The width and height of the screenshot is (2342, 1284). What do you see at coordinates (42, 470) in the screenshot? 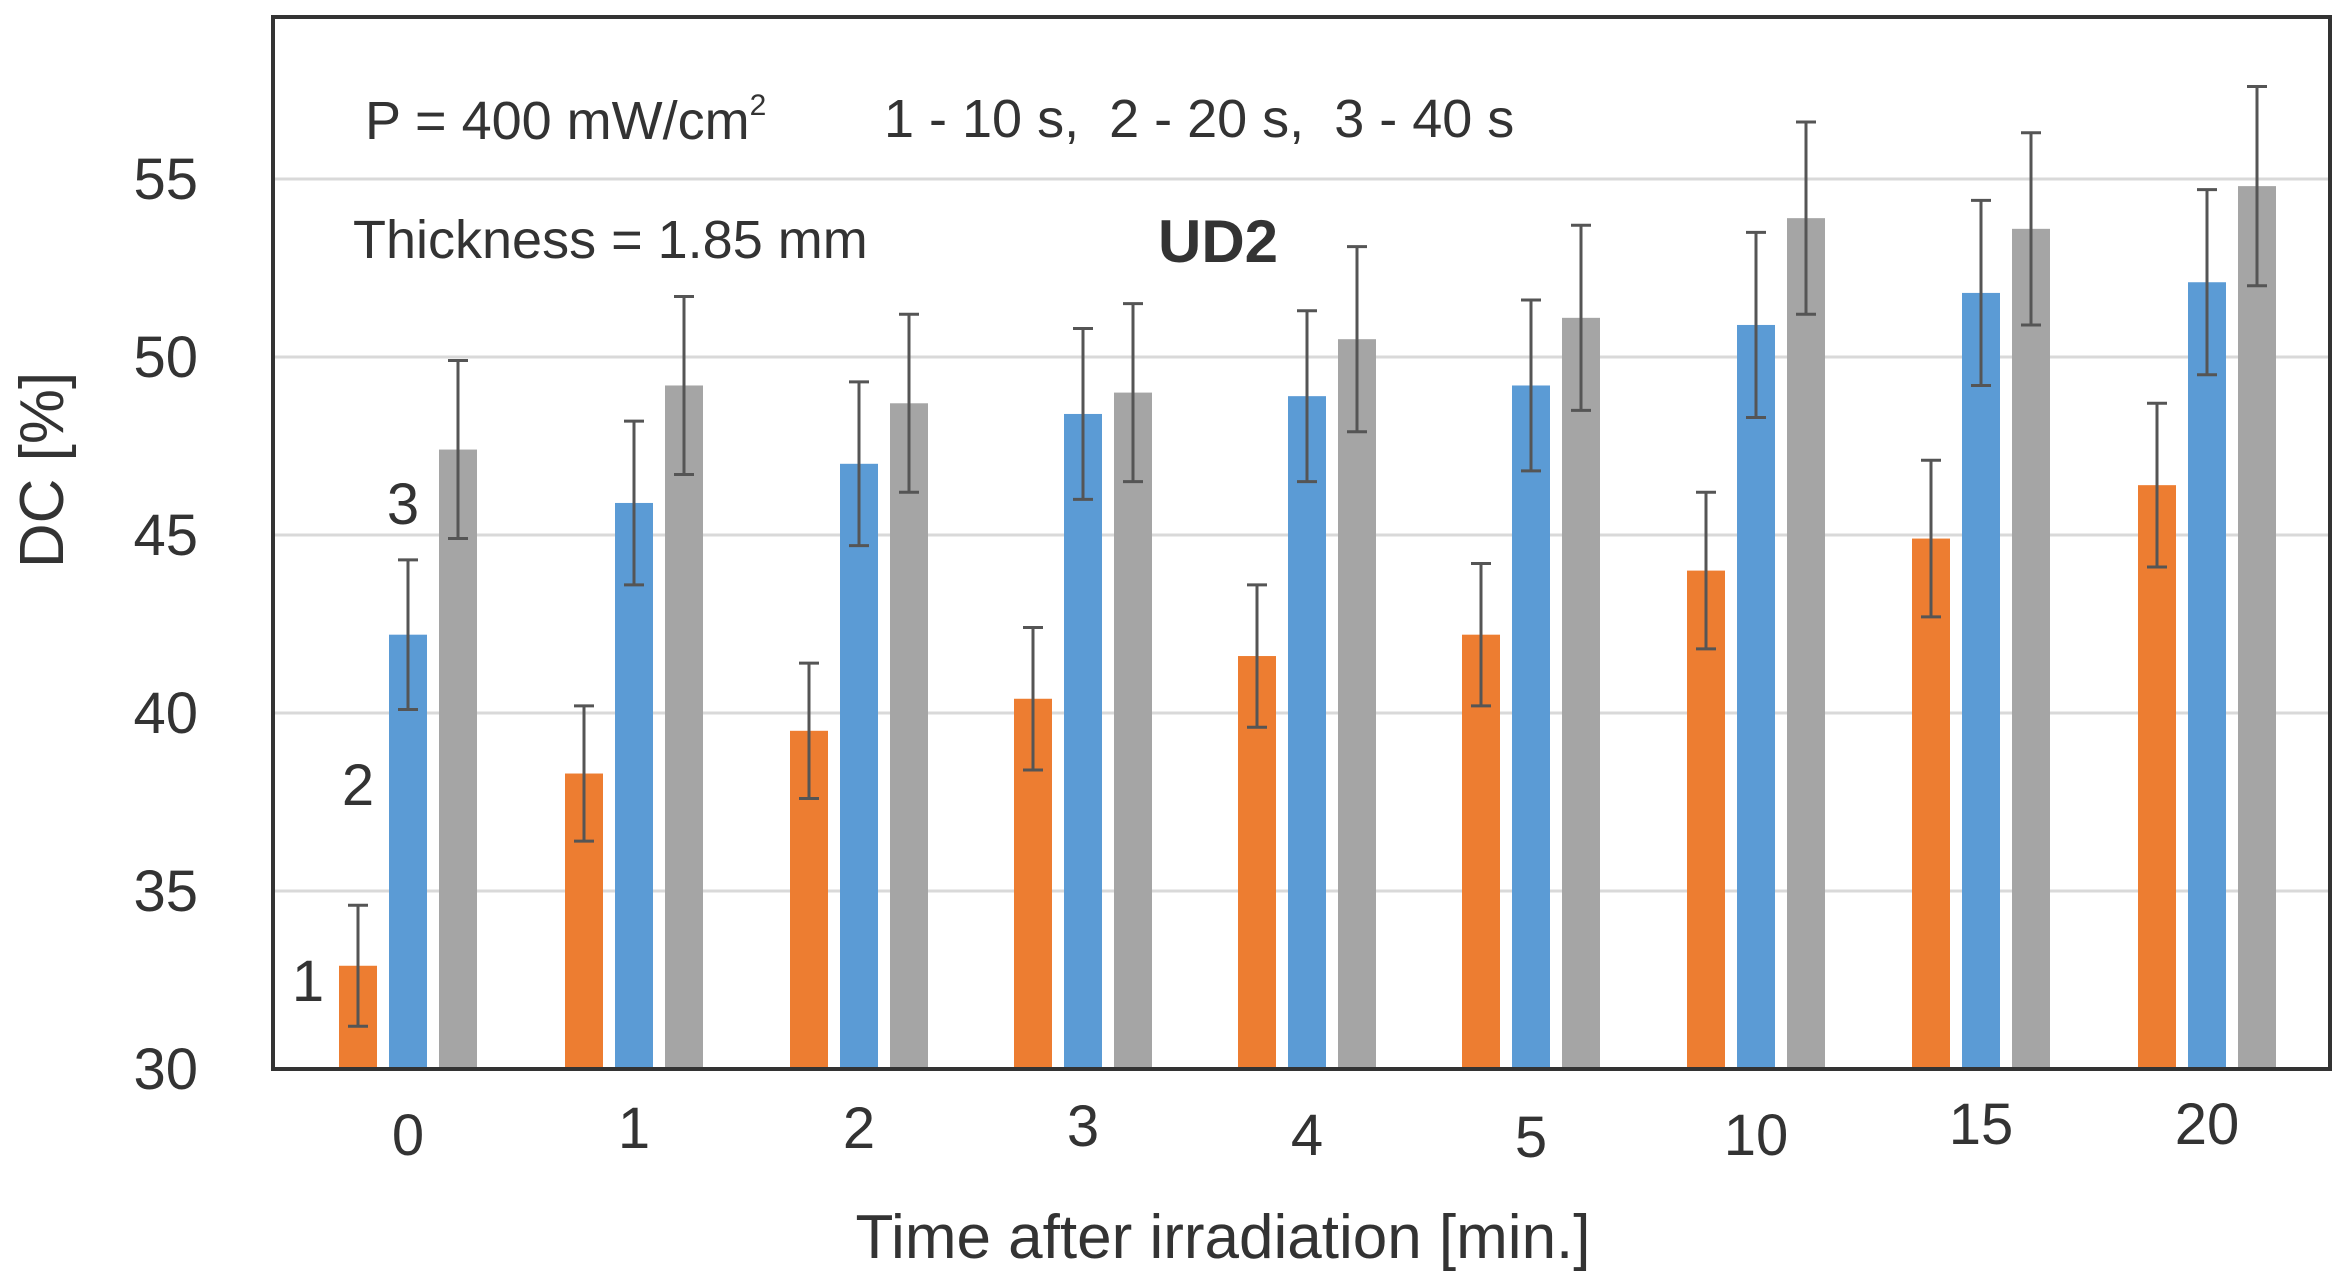
I see `y-axis-title: DC [%]` at bounding box center [42, 470].